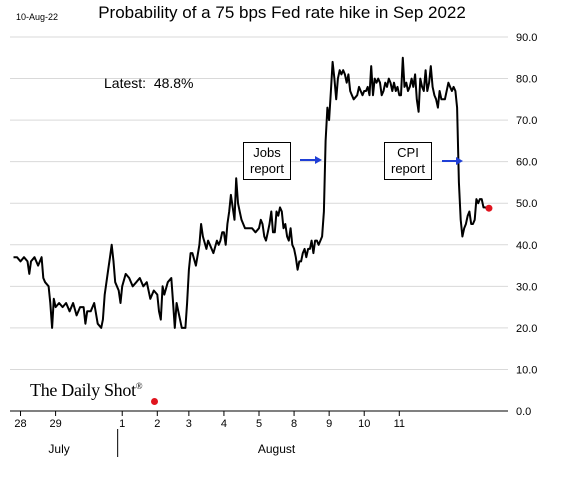 Image resolution: width=564 pixels, height=478 pixels. What do you see at coordinates (83, 390) in the screenshot?
I see `logo-text: The Daily Shot` at bounding box center [83, 390].